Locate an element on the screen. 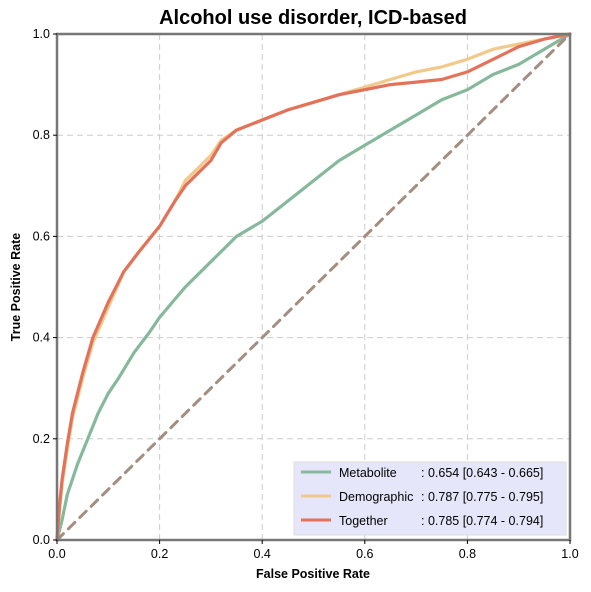  y-axis-label: True Positive Rate is located at coordinates (16, 287).